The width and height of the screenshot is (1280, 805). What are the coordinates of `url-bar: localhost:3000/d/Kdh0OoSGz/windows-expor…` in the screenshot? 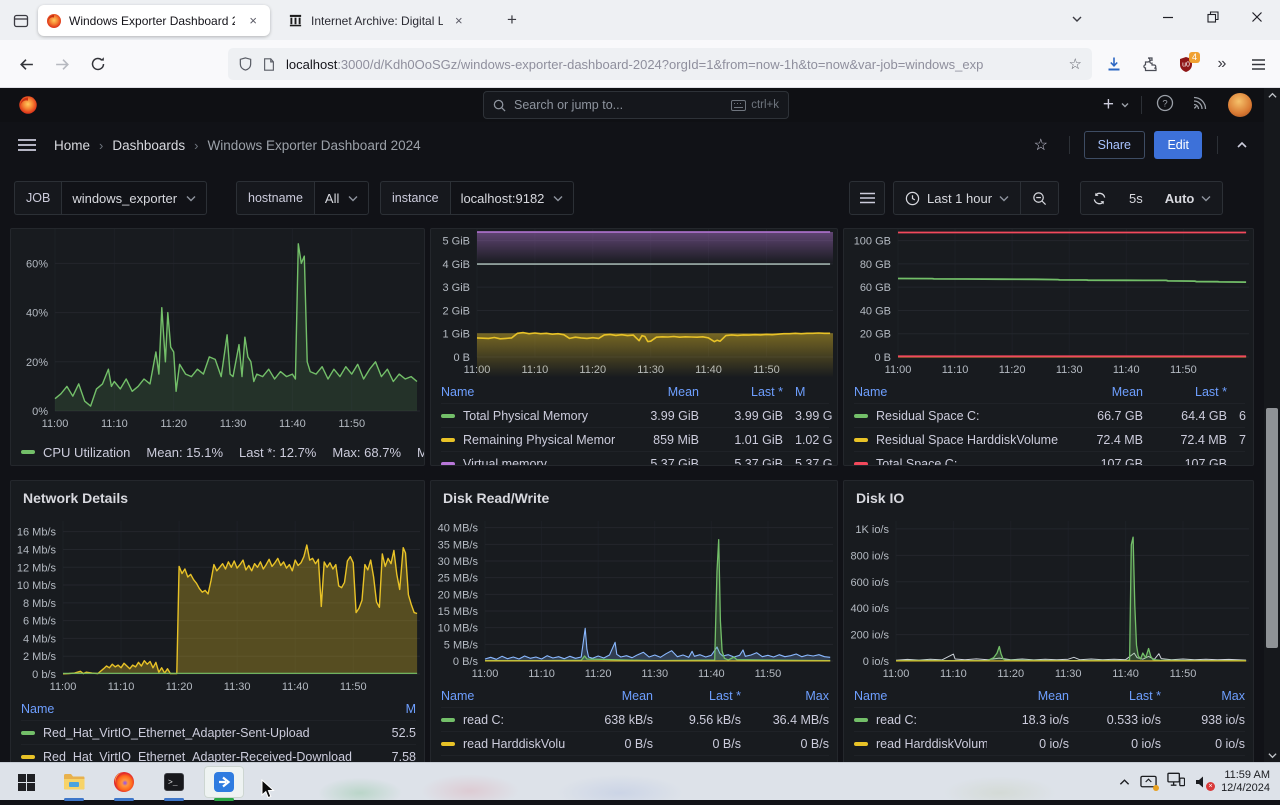 It's located at (660, 64).